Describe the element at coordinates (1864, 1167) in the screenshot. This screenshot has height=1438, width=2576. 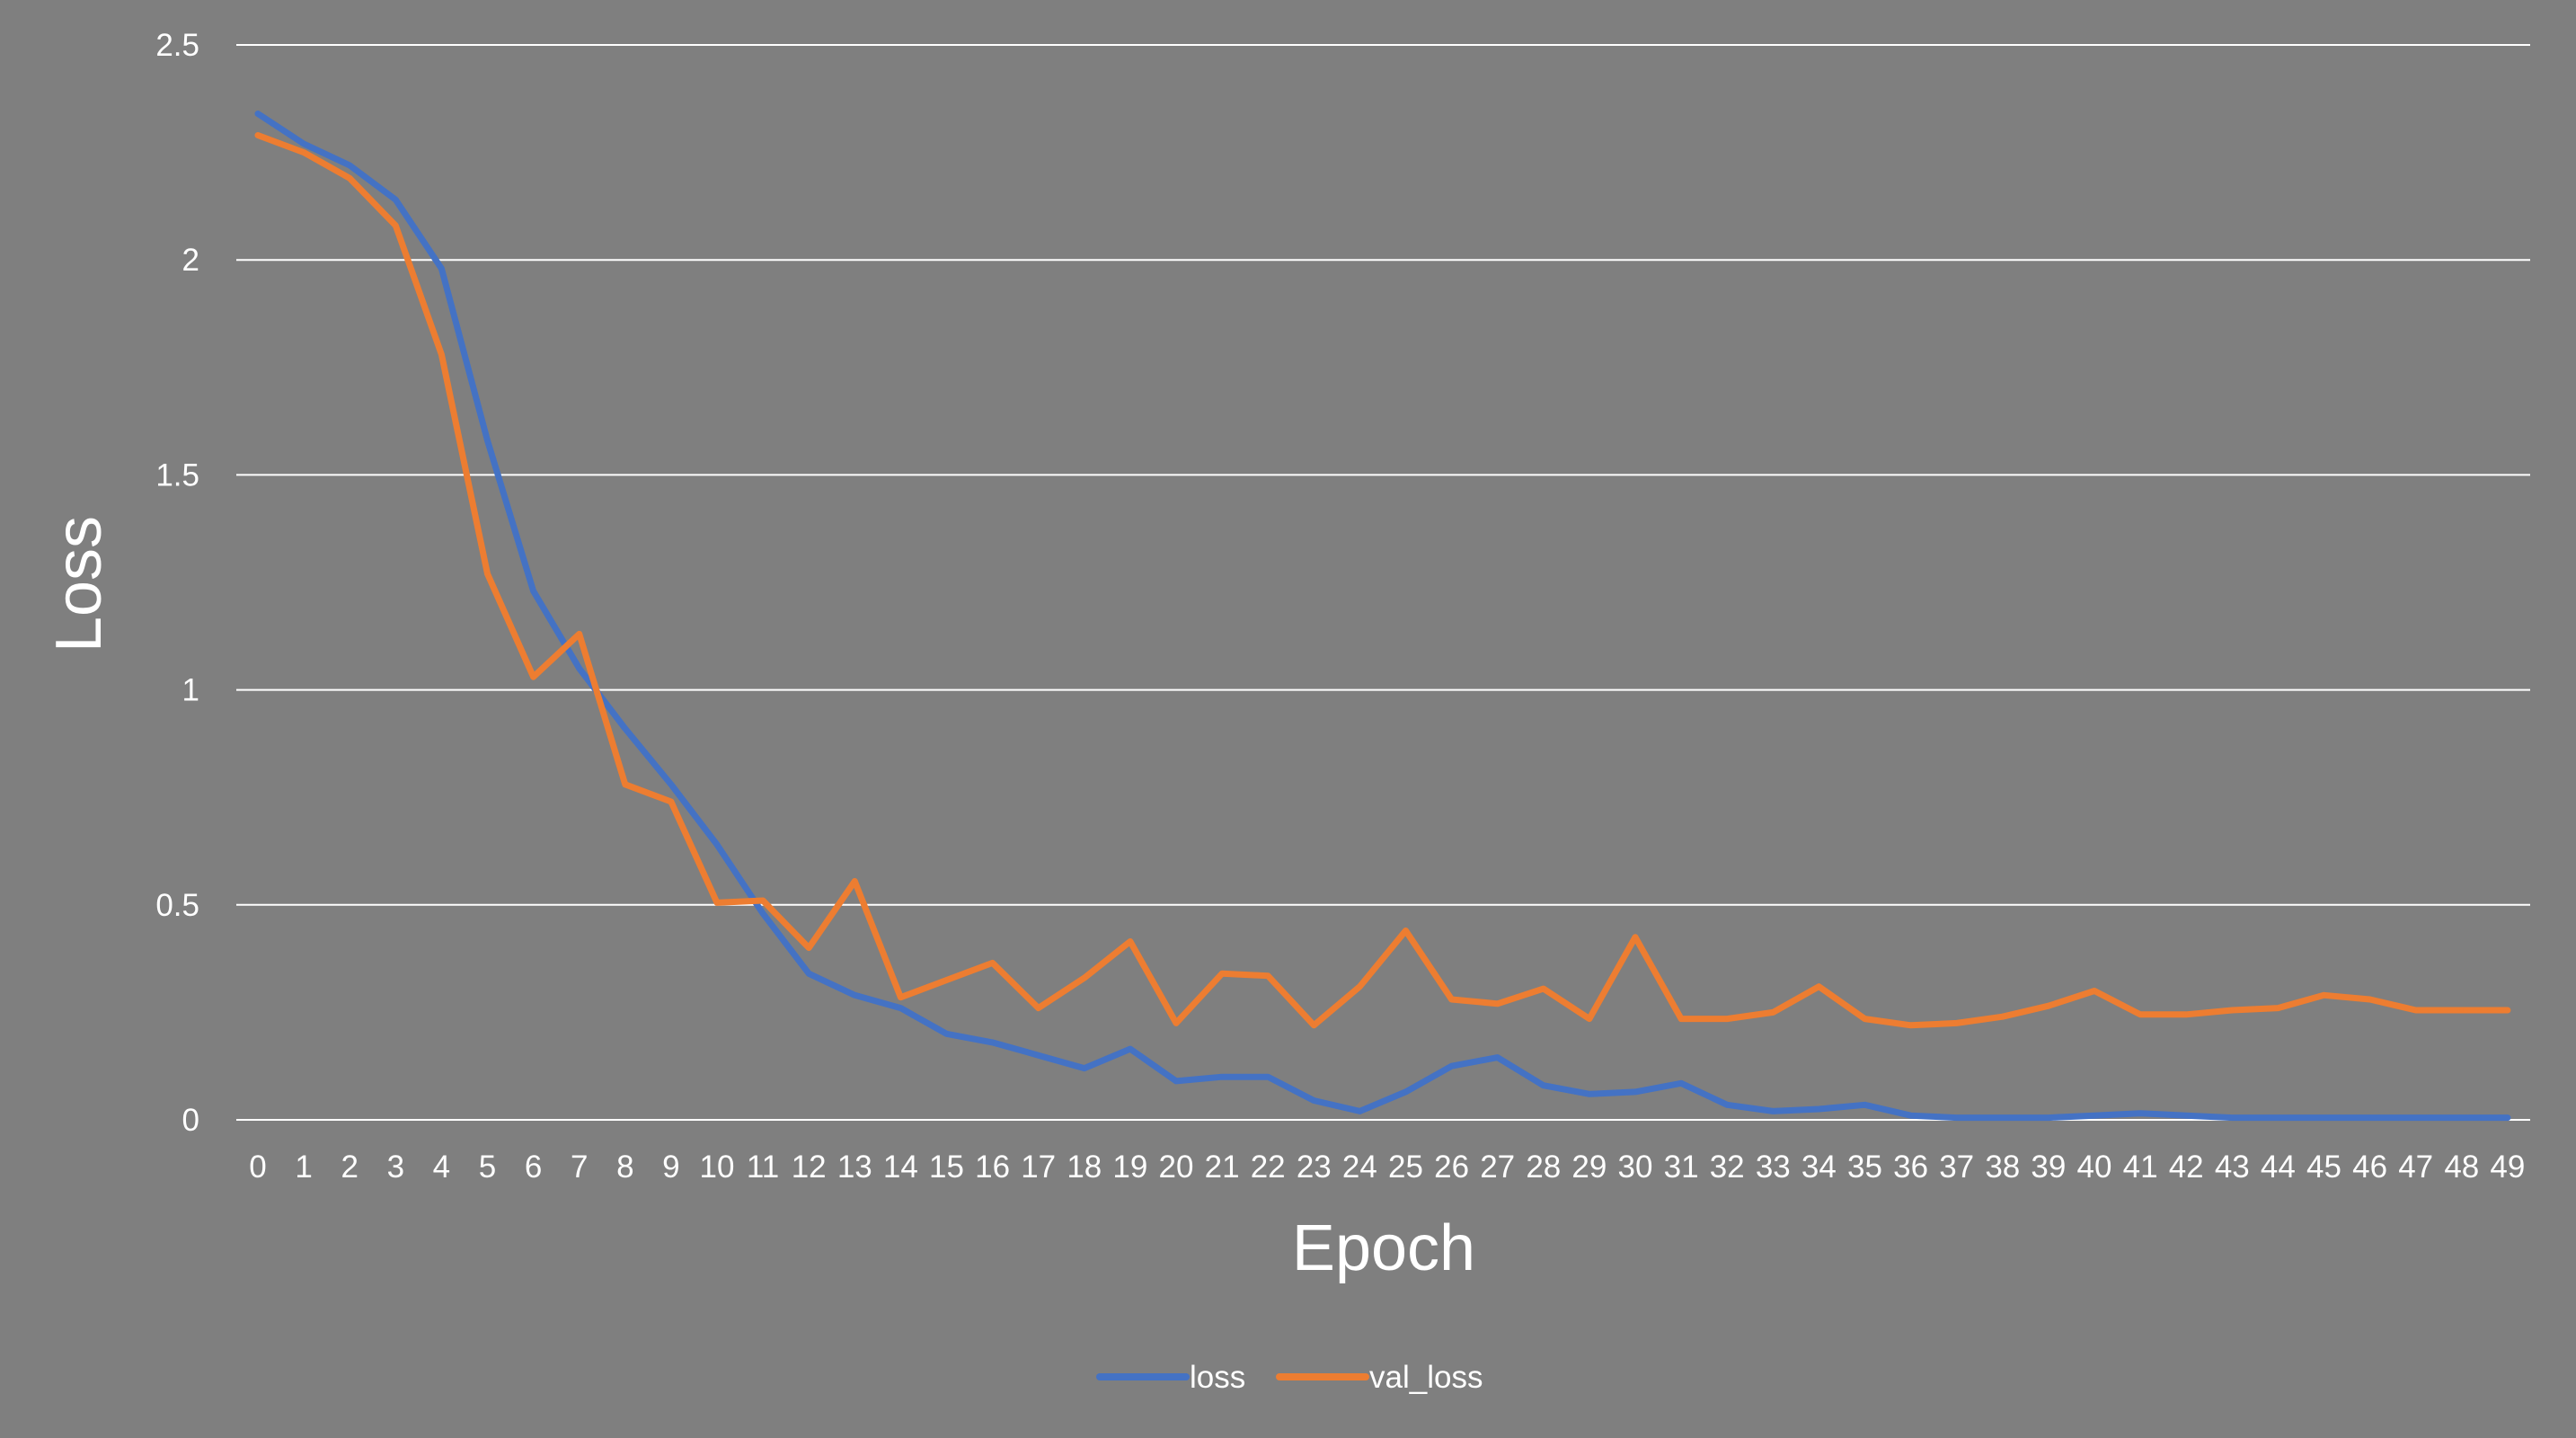
I see `x-tick-label: 35` at that location.